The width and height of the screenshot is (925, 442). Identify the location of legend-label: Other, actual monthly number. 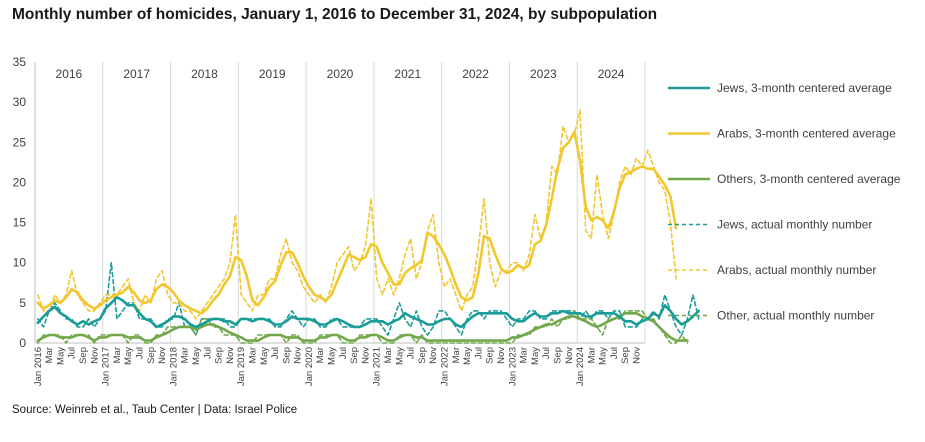
(795, 316).